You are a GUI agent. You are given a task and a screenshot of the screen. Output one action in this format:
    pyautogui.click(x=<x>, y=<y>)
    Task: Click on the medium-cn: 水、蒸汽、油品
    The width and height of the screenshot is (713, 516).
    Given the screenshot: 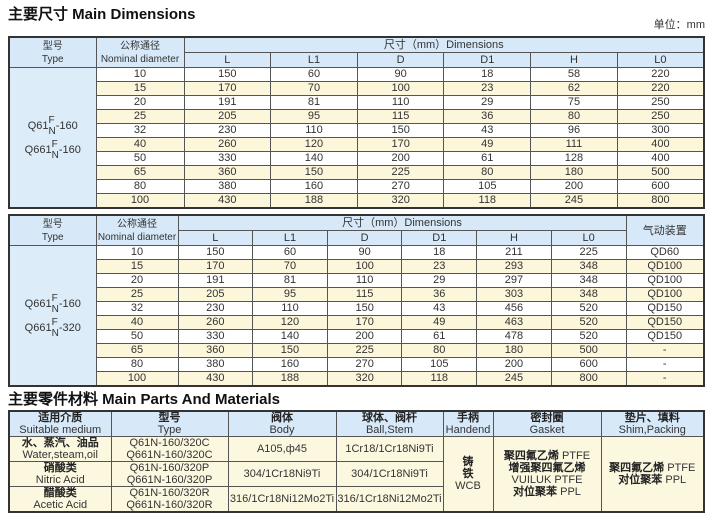 What is the action you would take?
    pyautogui.click(x=60, y=443)
    